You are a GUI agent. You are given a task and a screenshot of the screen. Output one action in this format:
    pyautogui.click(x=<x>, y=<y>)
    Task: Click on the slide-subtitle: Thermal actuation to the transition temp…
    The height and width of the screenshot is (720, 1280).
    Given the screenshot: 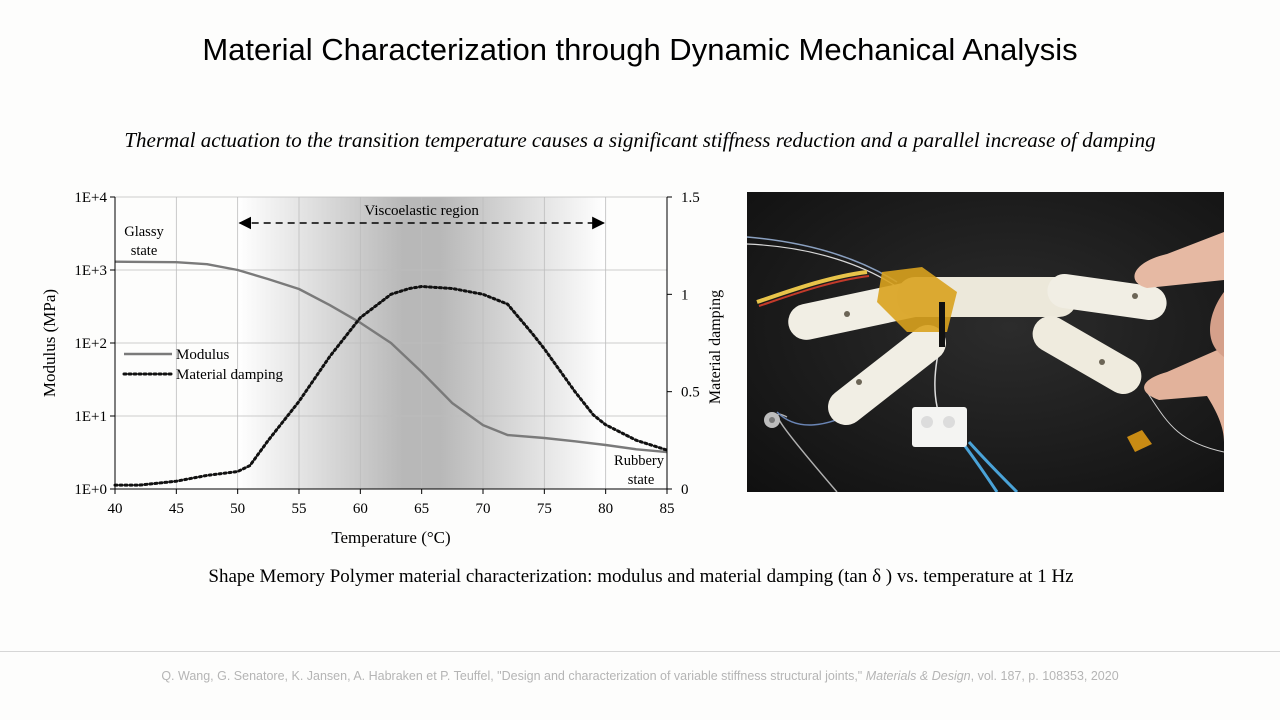 What is the action you would take?
    pyautogui.click(x=640, y=140)
    